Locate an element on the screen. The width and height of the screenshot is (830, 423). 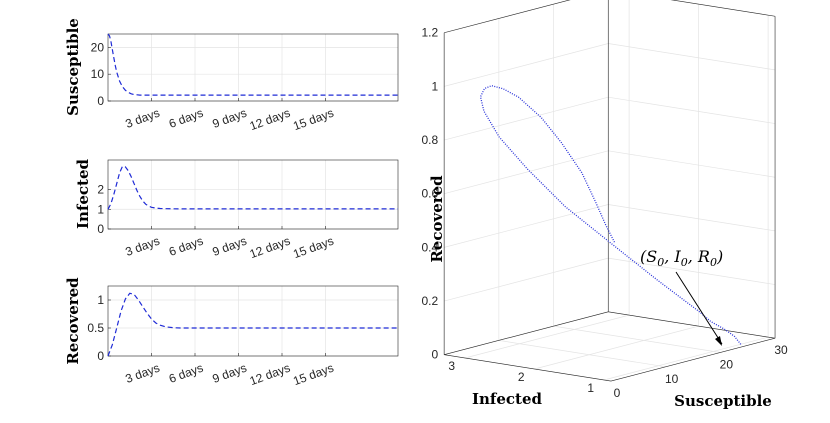
xaxis-tick-label-1: 10 is located at coordinates (672, 379).